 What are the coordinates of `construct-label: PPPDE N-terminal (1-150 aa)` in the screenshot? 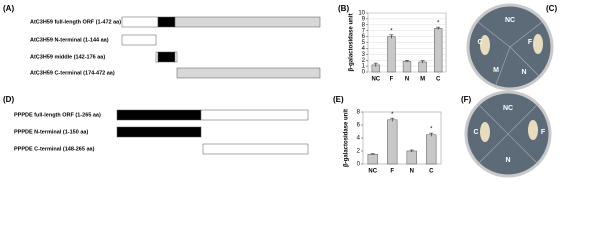 It's located at (51, 132).